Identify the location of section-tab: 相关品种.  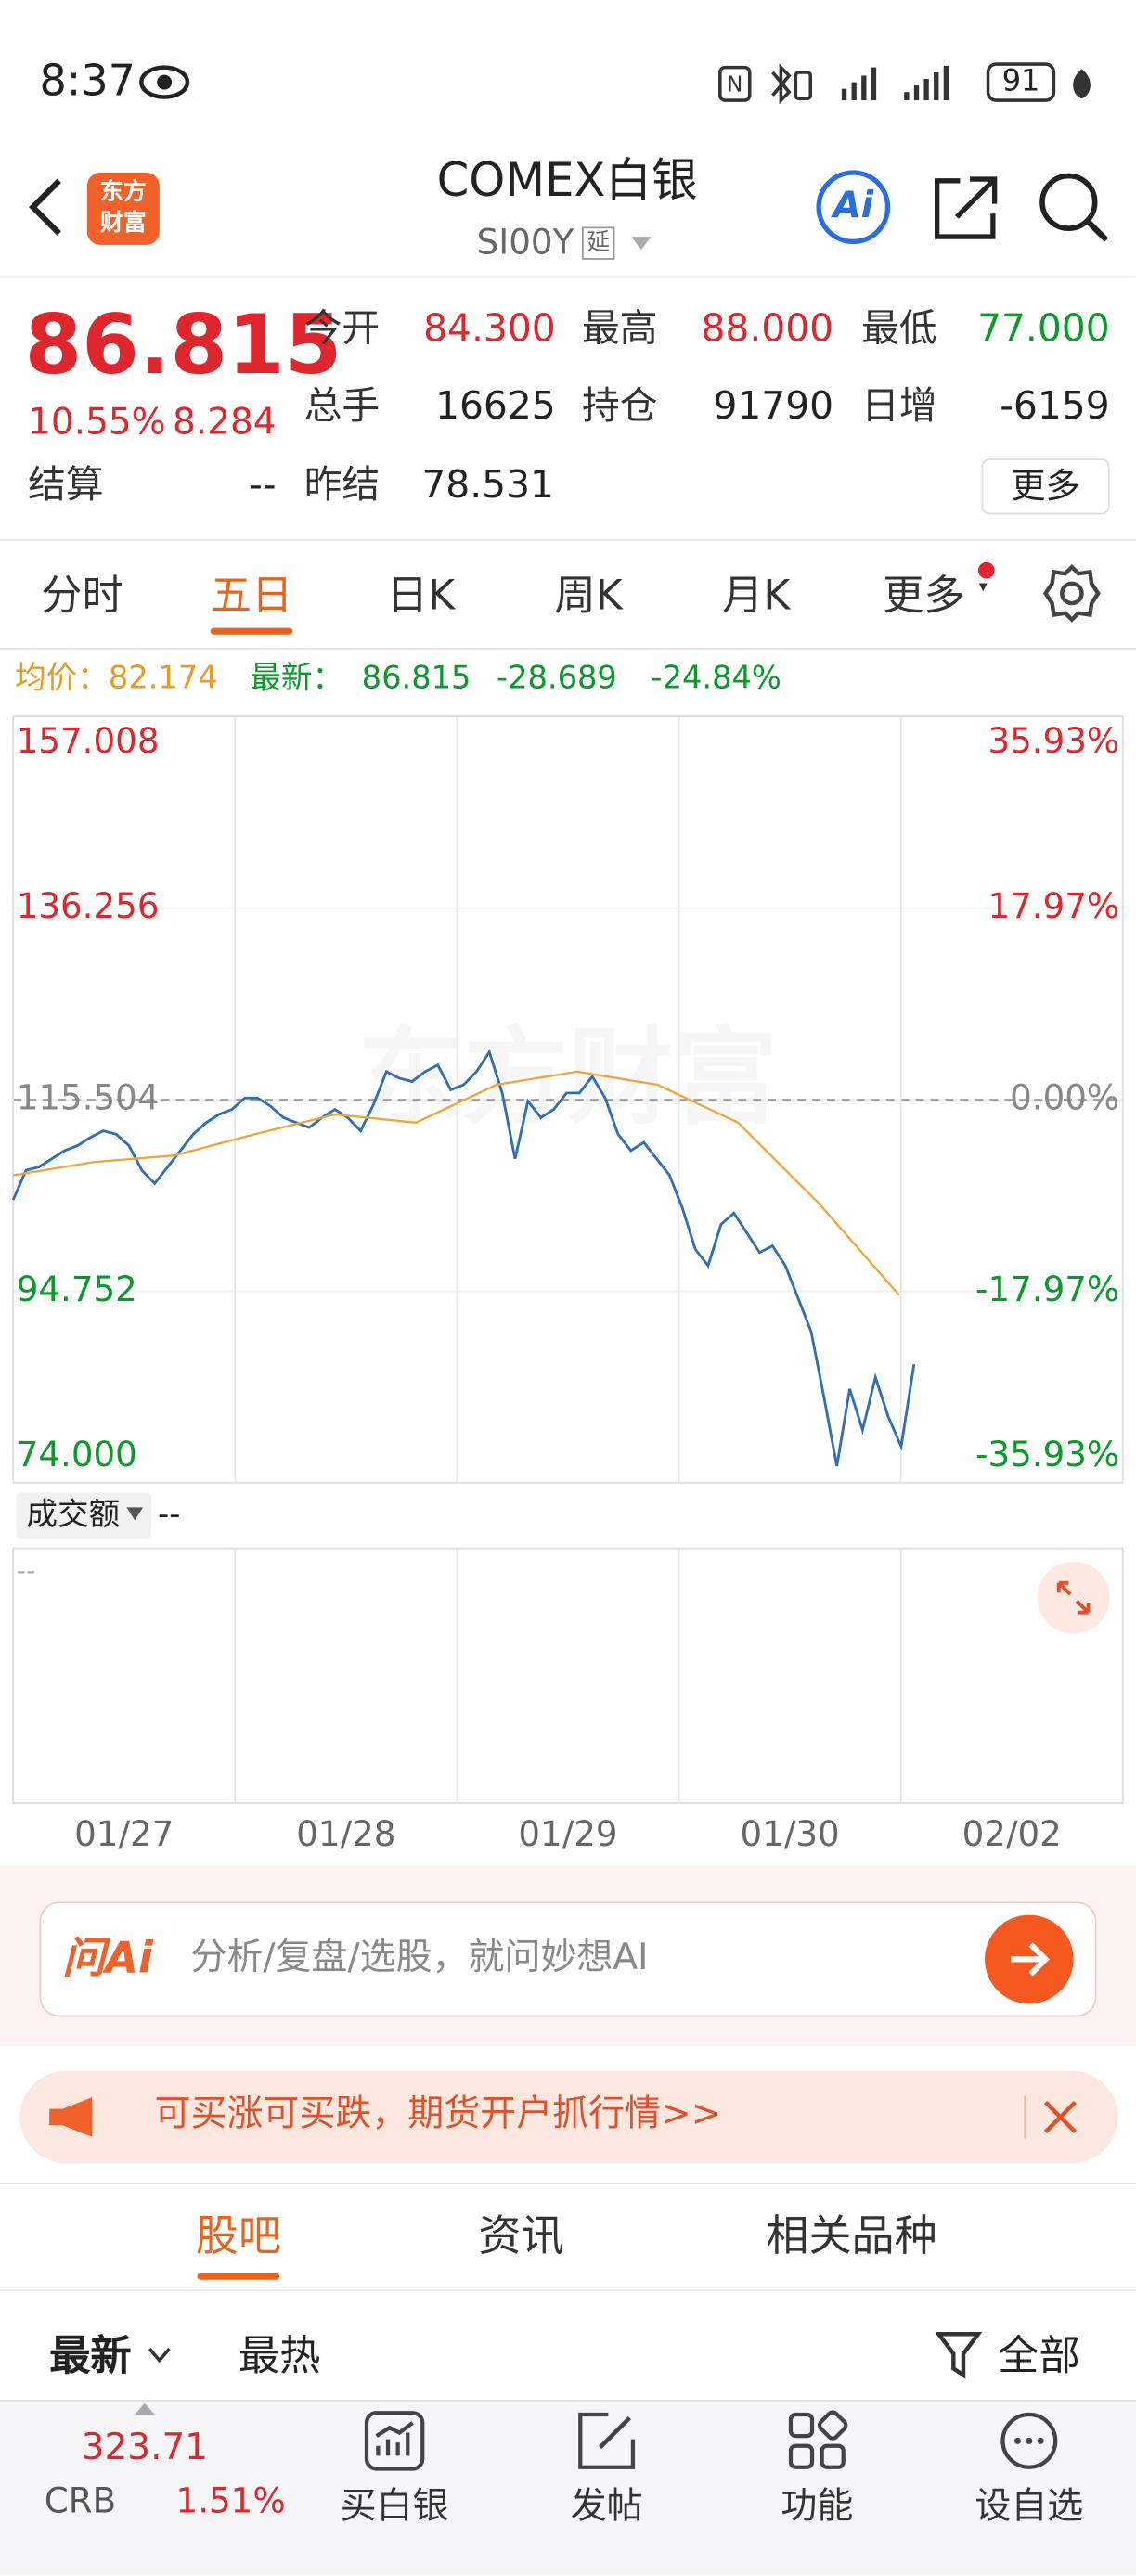
(851, 2237).